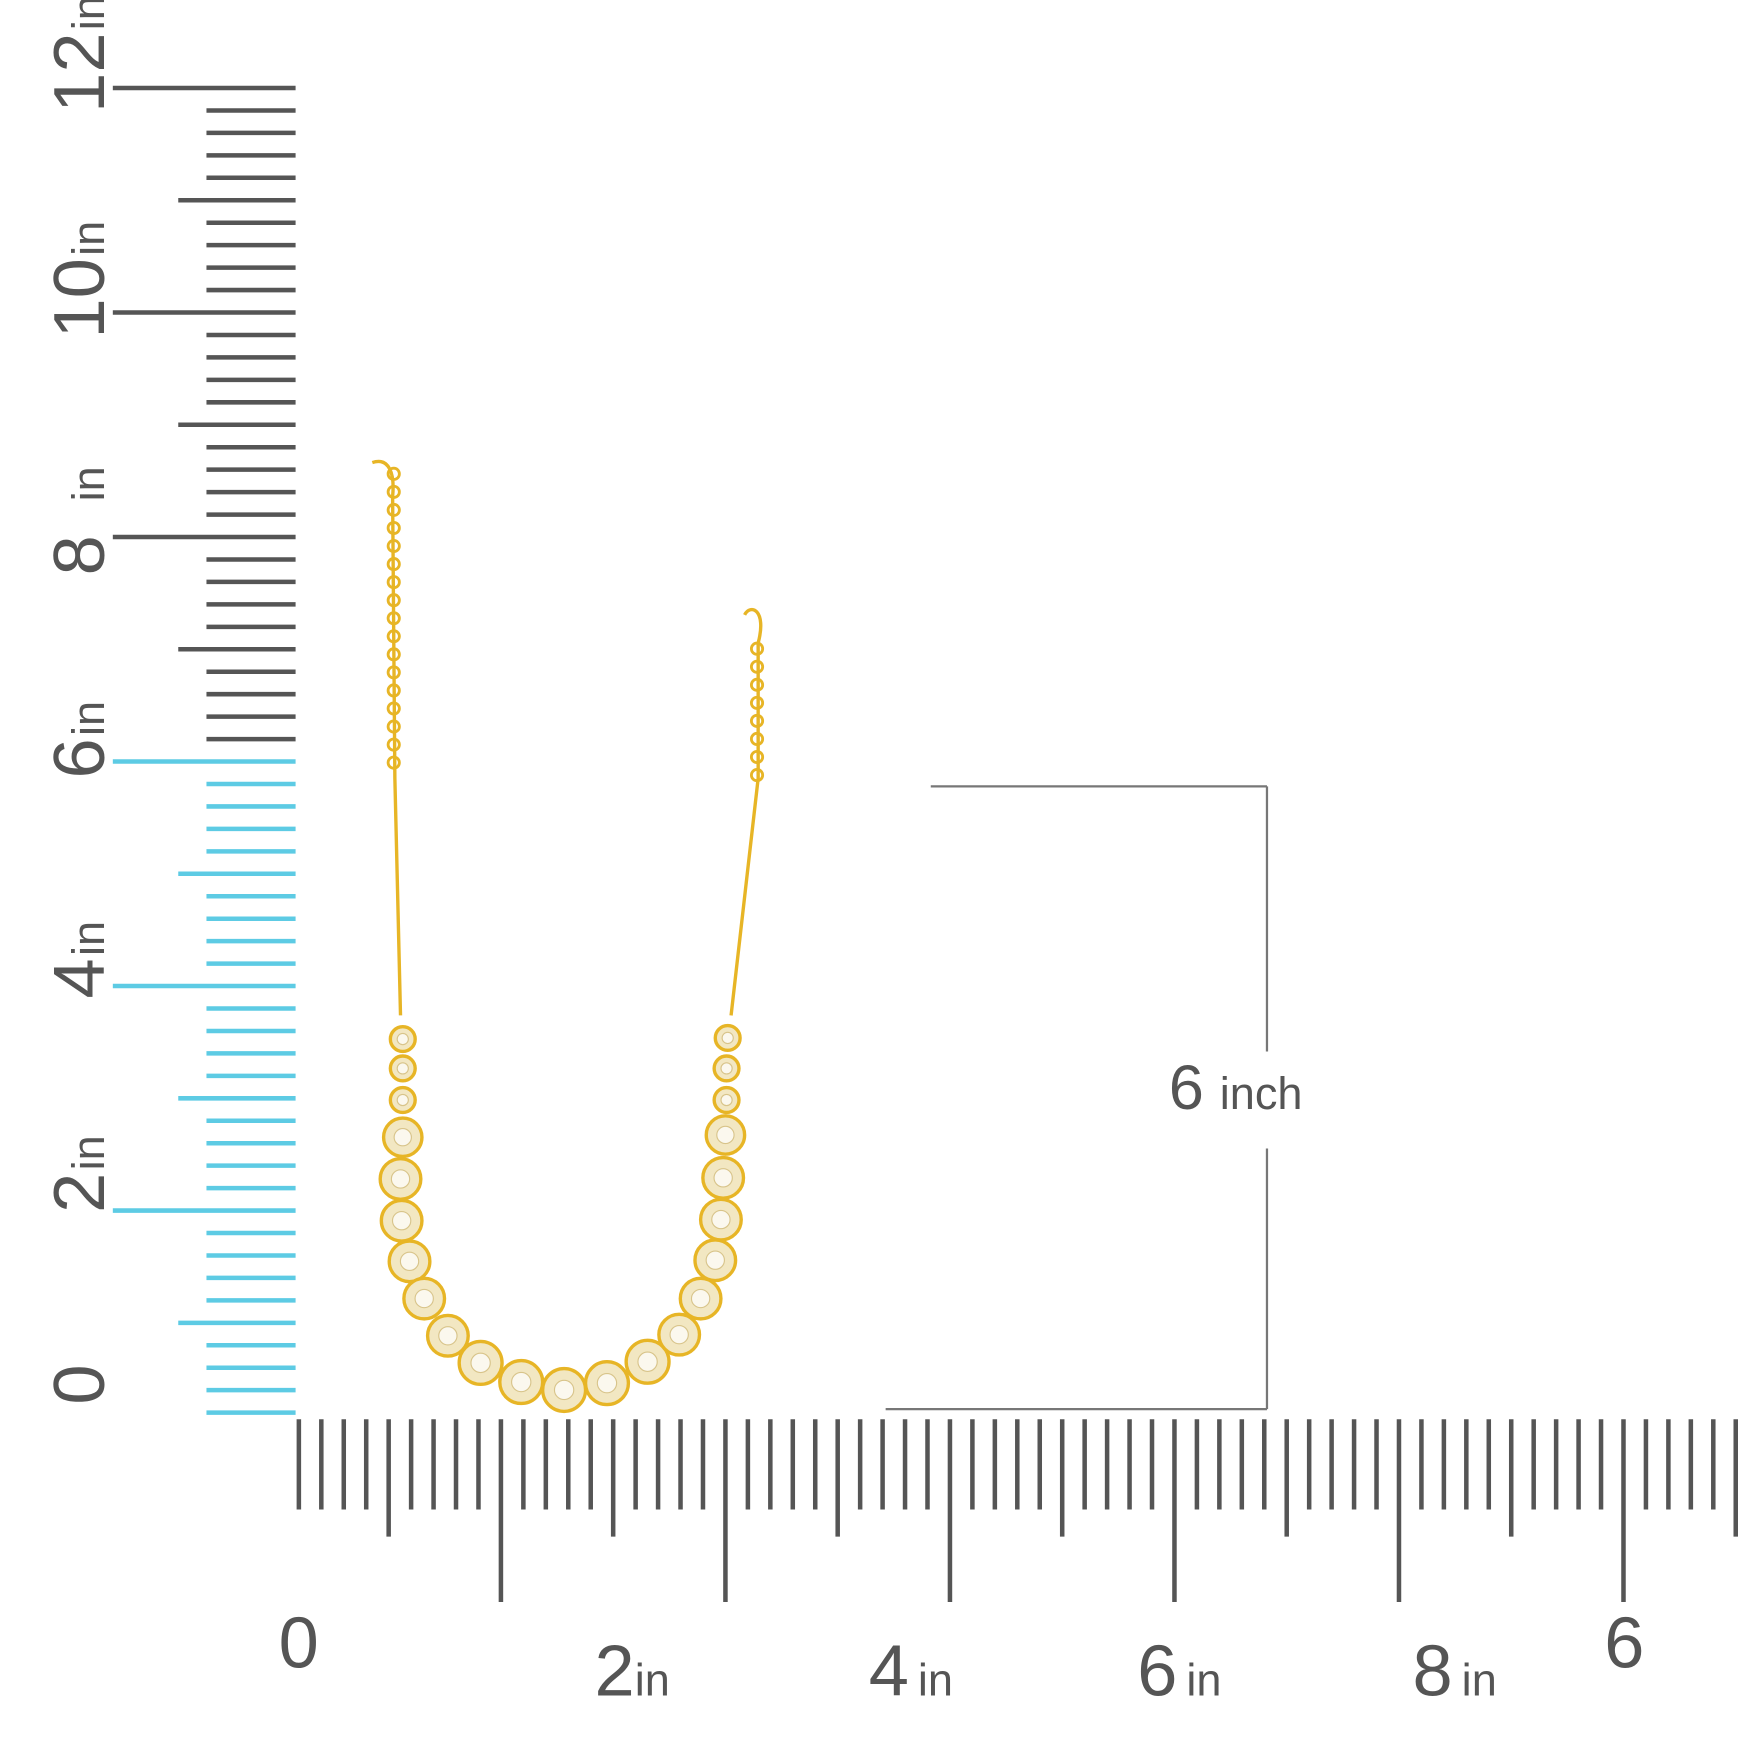 The image size is (1760, 1760). What do you see at coordinates (80, 73) in the screenshot?
I see `ruler-number: 12` at bounding box center [80, 73].